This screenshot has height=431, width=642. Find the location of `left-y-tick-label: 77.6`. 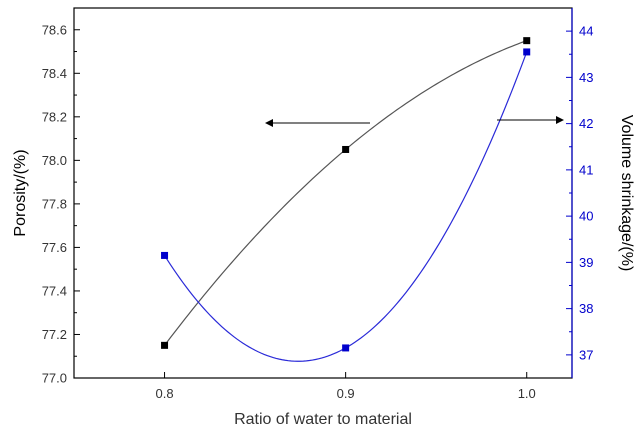

left-y-tick-label: 77.6 is located at coordinates (54, 247).